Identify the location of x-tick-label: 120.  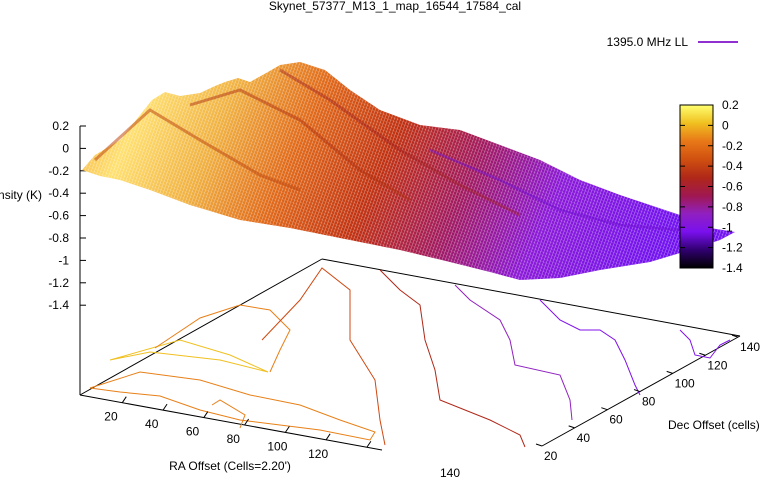
(318, 454).